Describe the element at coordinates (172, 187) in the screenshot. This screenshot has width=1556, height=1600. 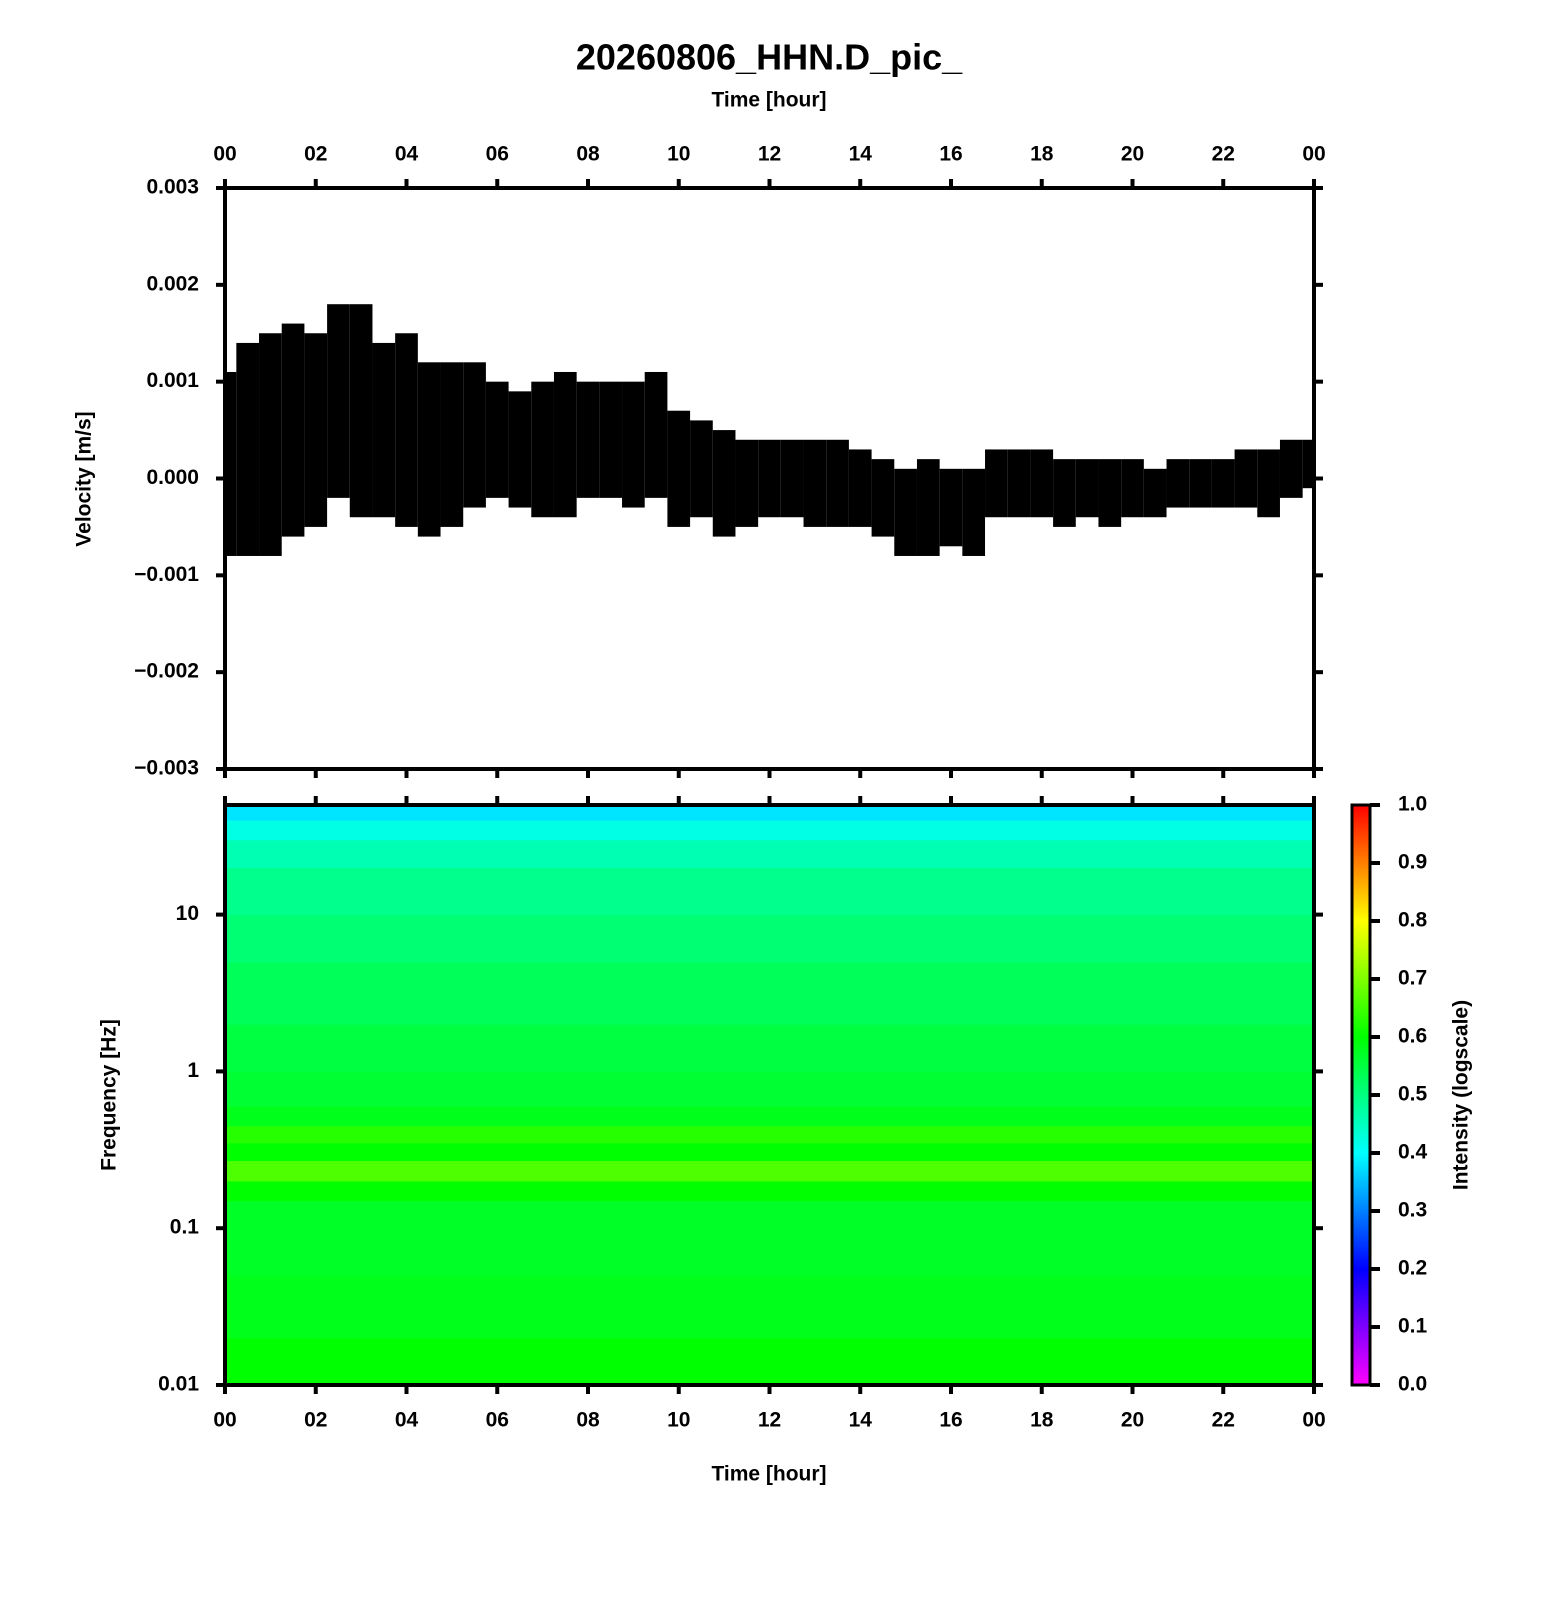
I see `y-tick-label: 0.003` at that location.